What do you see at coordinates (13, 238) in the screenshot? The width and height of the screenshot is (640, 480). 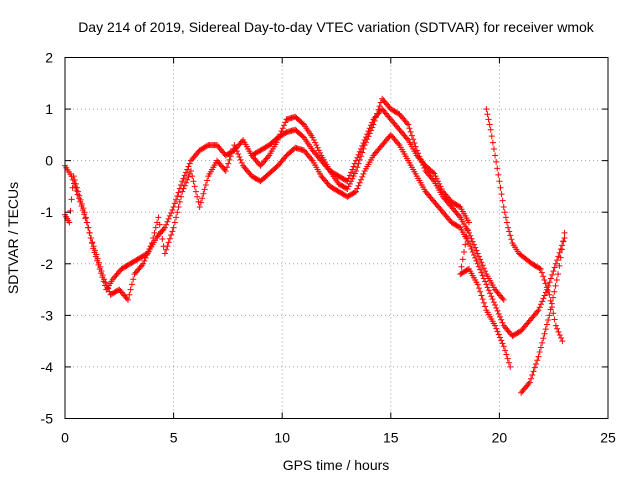 I see `y-axis-label: SDTVAR / TECUs` at bounding box center [13, 238].